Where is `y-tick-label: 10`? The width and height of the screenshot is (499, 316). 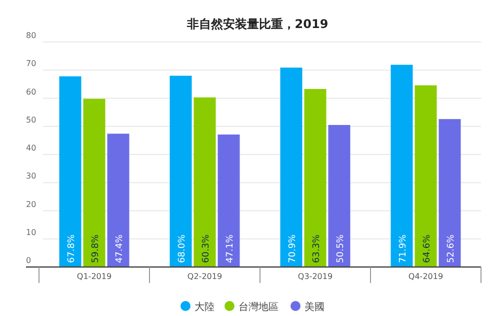 y-tick-label: 10 is located at coordinates (31, 232).